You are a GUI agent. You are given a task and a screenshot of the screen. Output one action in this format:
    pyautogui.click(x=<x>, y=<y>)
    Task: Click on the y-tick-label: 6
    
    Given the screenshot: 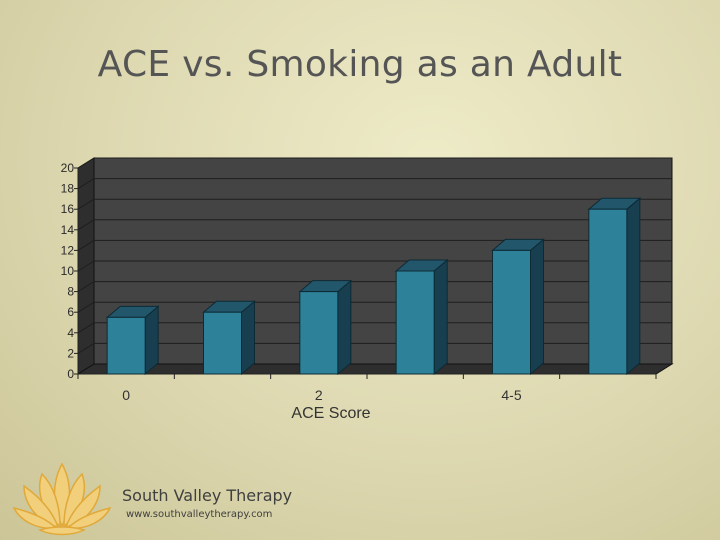 What is the action you would take?
    pyautogui.click(x=70, y=312)
    